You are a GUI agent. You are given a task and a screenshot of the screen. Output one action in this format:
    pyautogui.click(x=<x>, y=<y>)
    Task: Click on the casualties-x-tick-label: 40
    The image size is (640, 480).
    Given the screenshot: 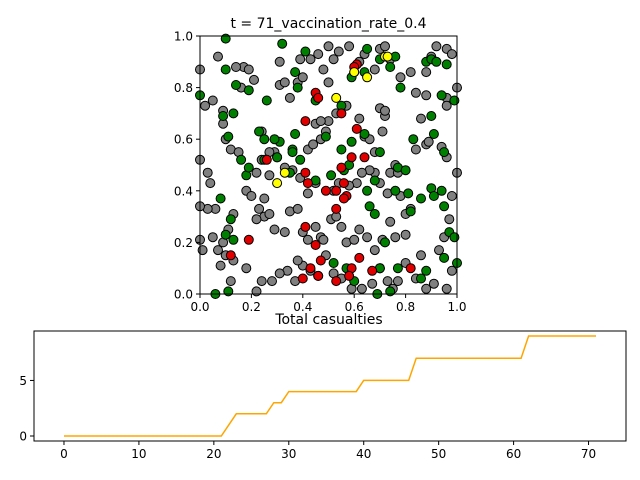 What is the action you would take?
    pyautogui.click(x=363, y=454)
    